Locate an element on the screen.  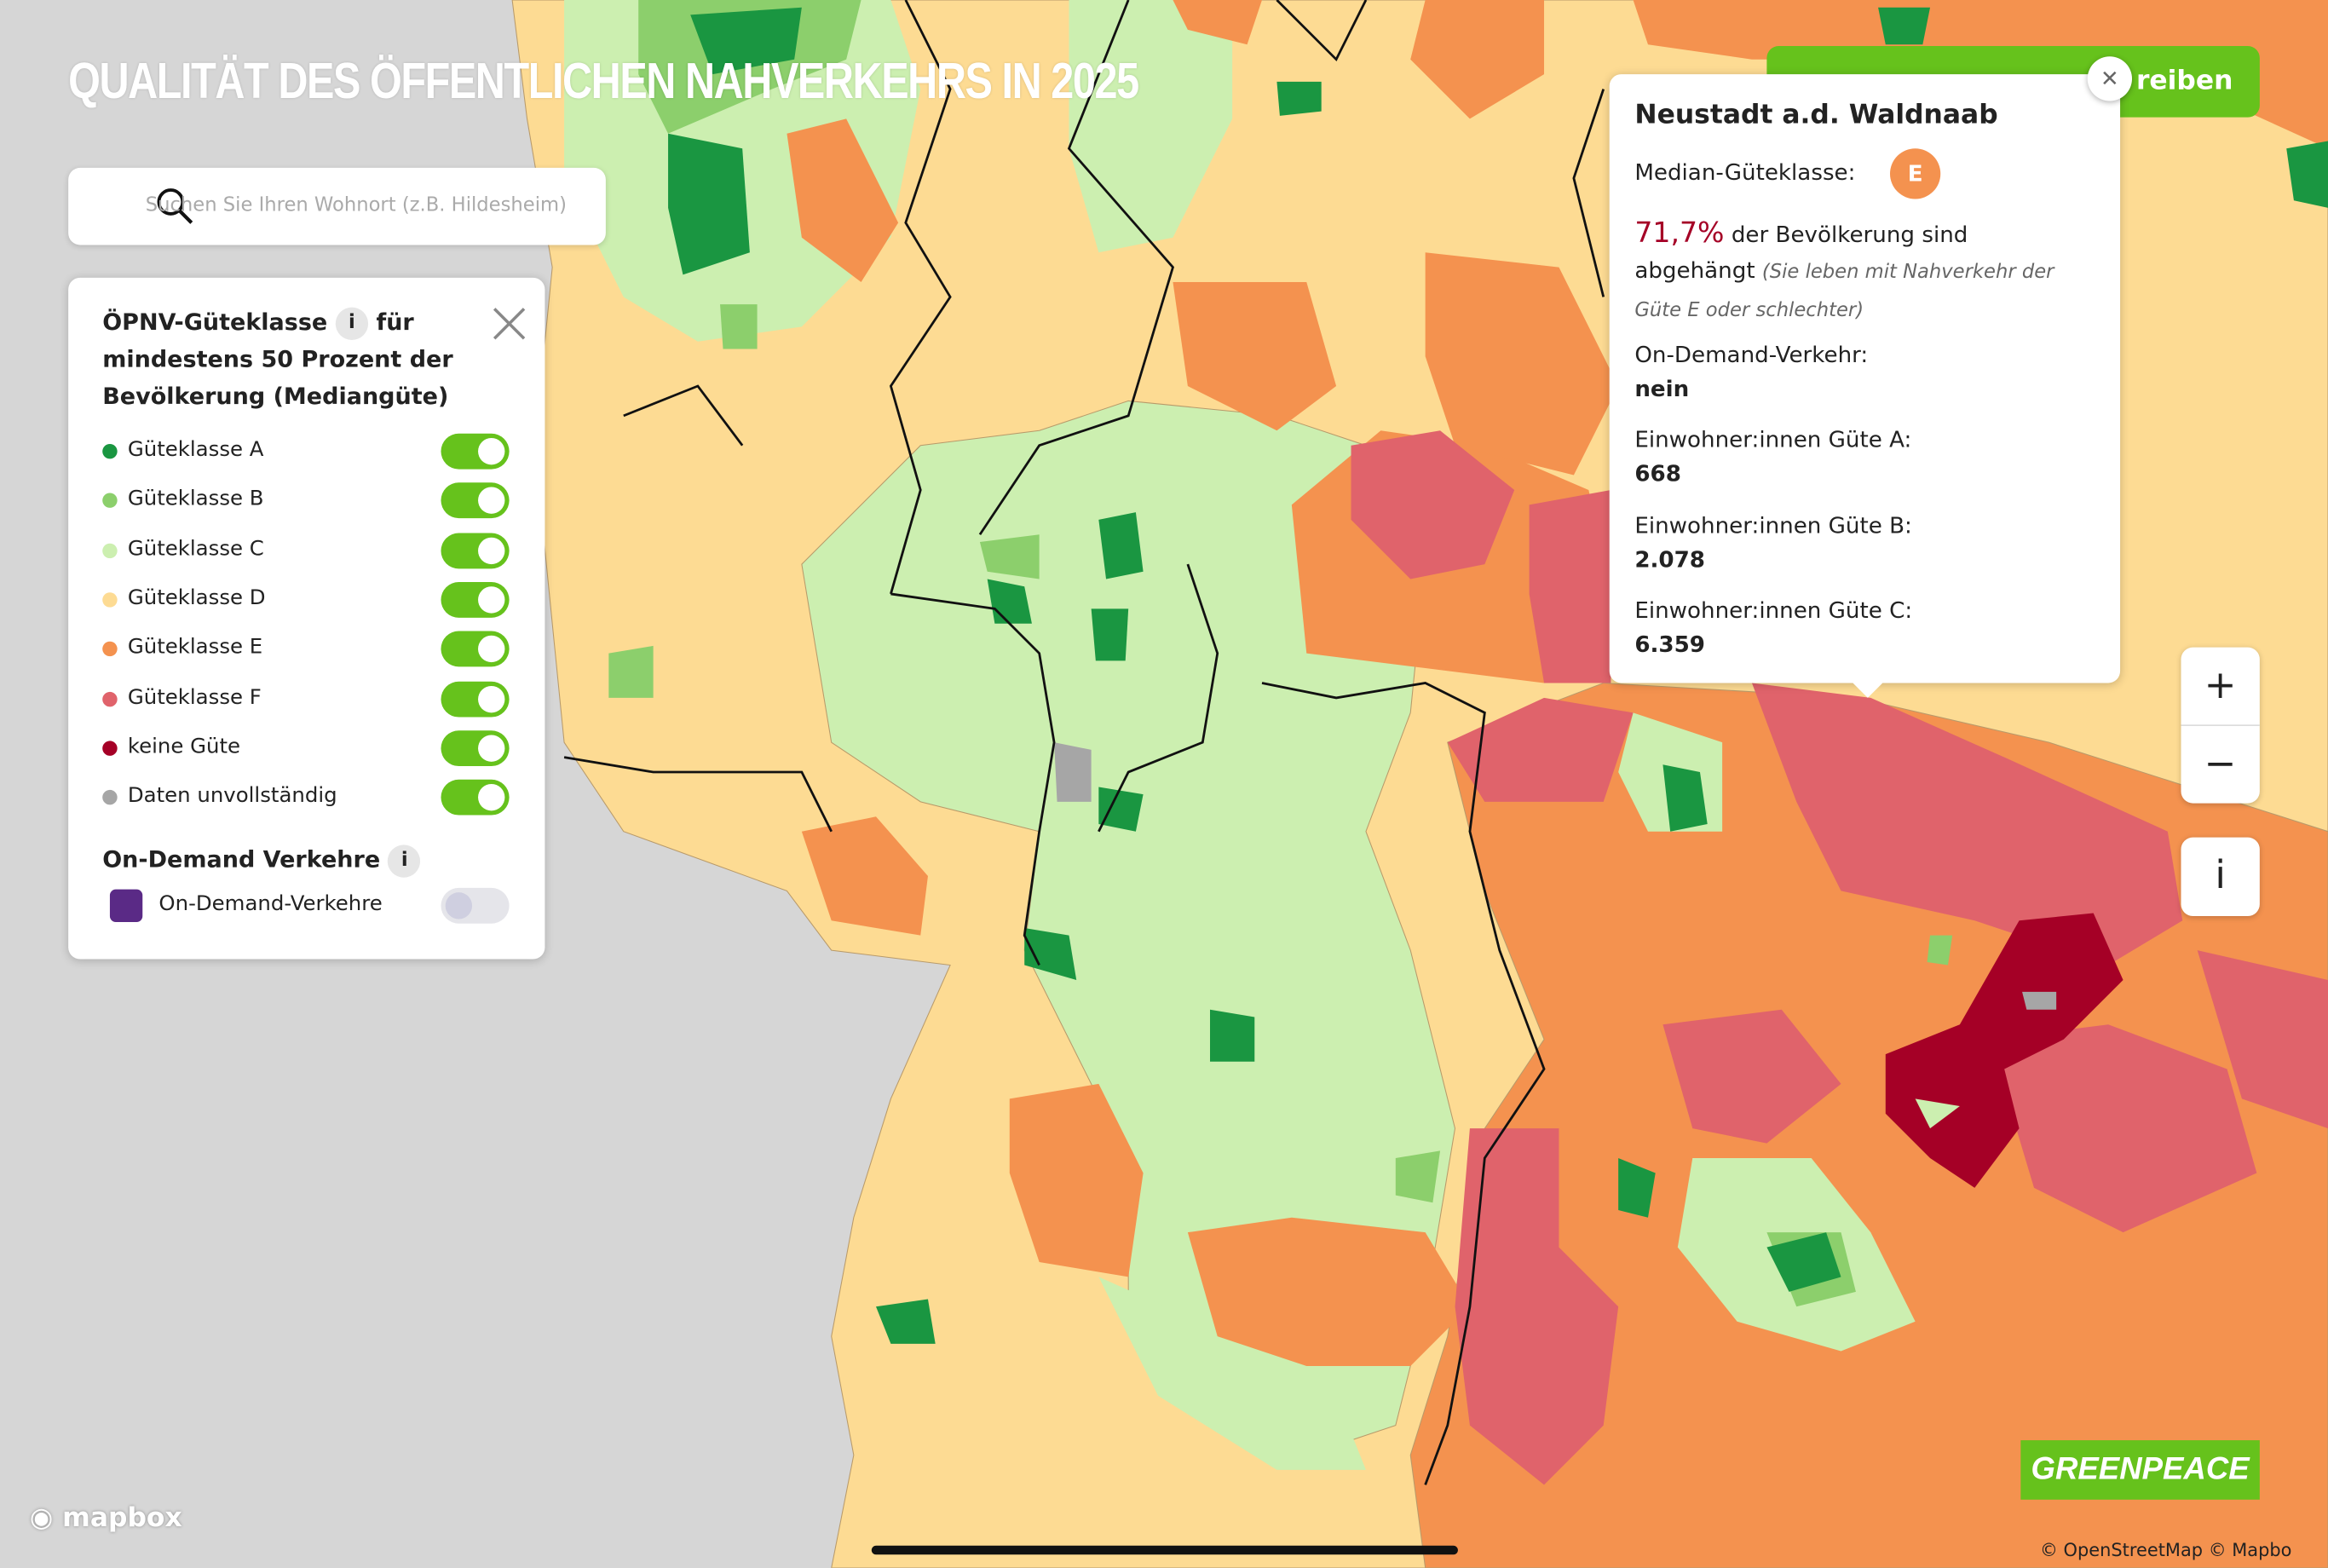
zoom-control: + − is located at coordinates (2220, 725).